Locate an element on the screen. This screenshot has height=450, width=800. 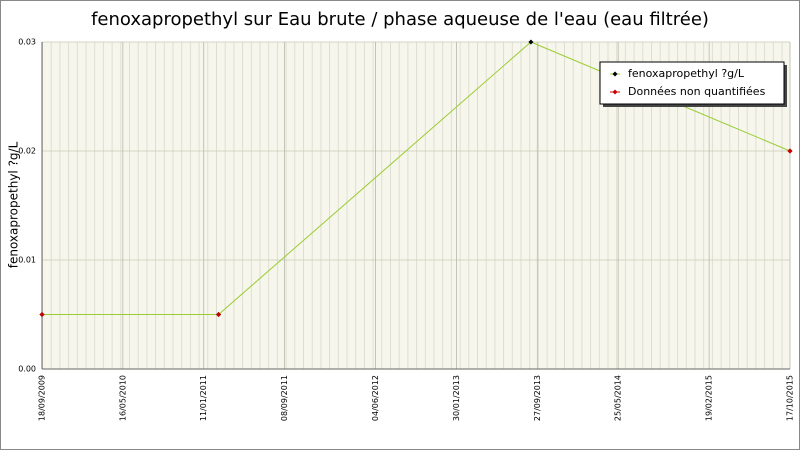
x-tick-label: 11/01/2011 is located at coordinates (203, 398).